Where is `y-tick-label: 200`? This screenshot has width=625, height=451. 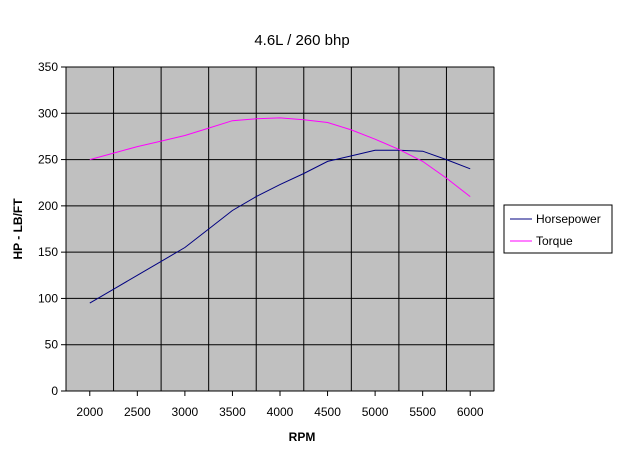 y-tick-label: 200 is located at coordinates (48, 206).